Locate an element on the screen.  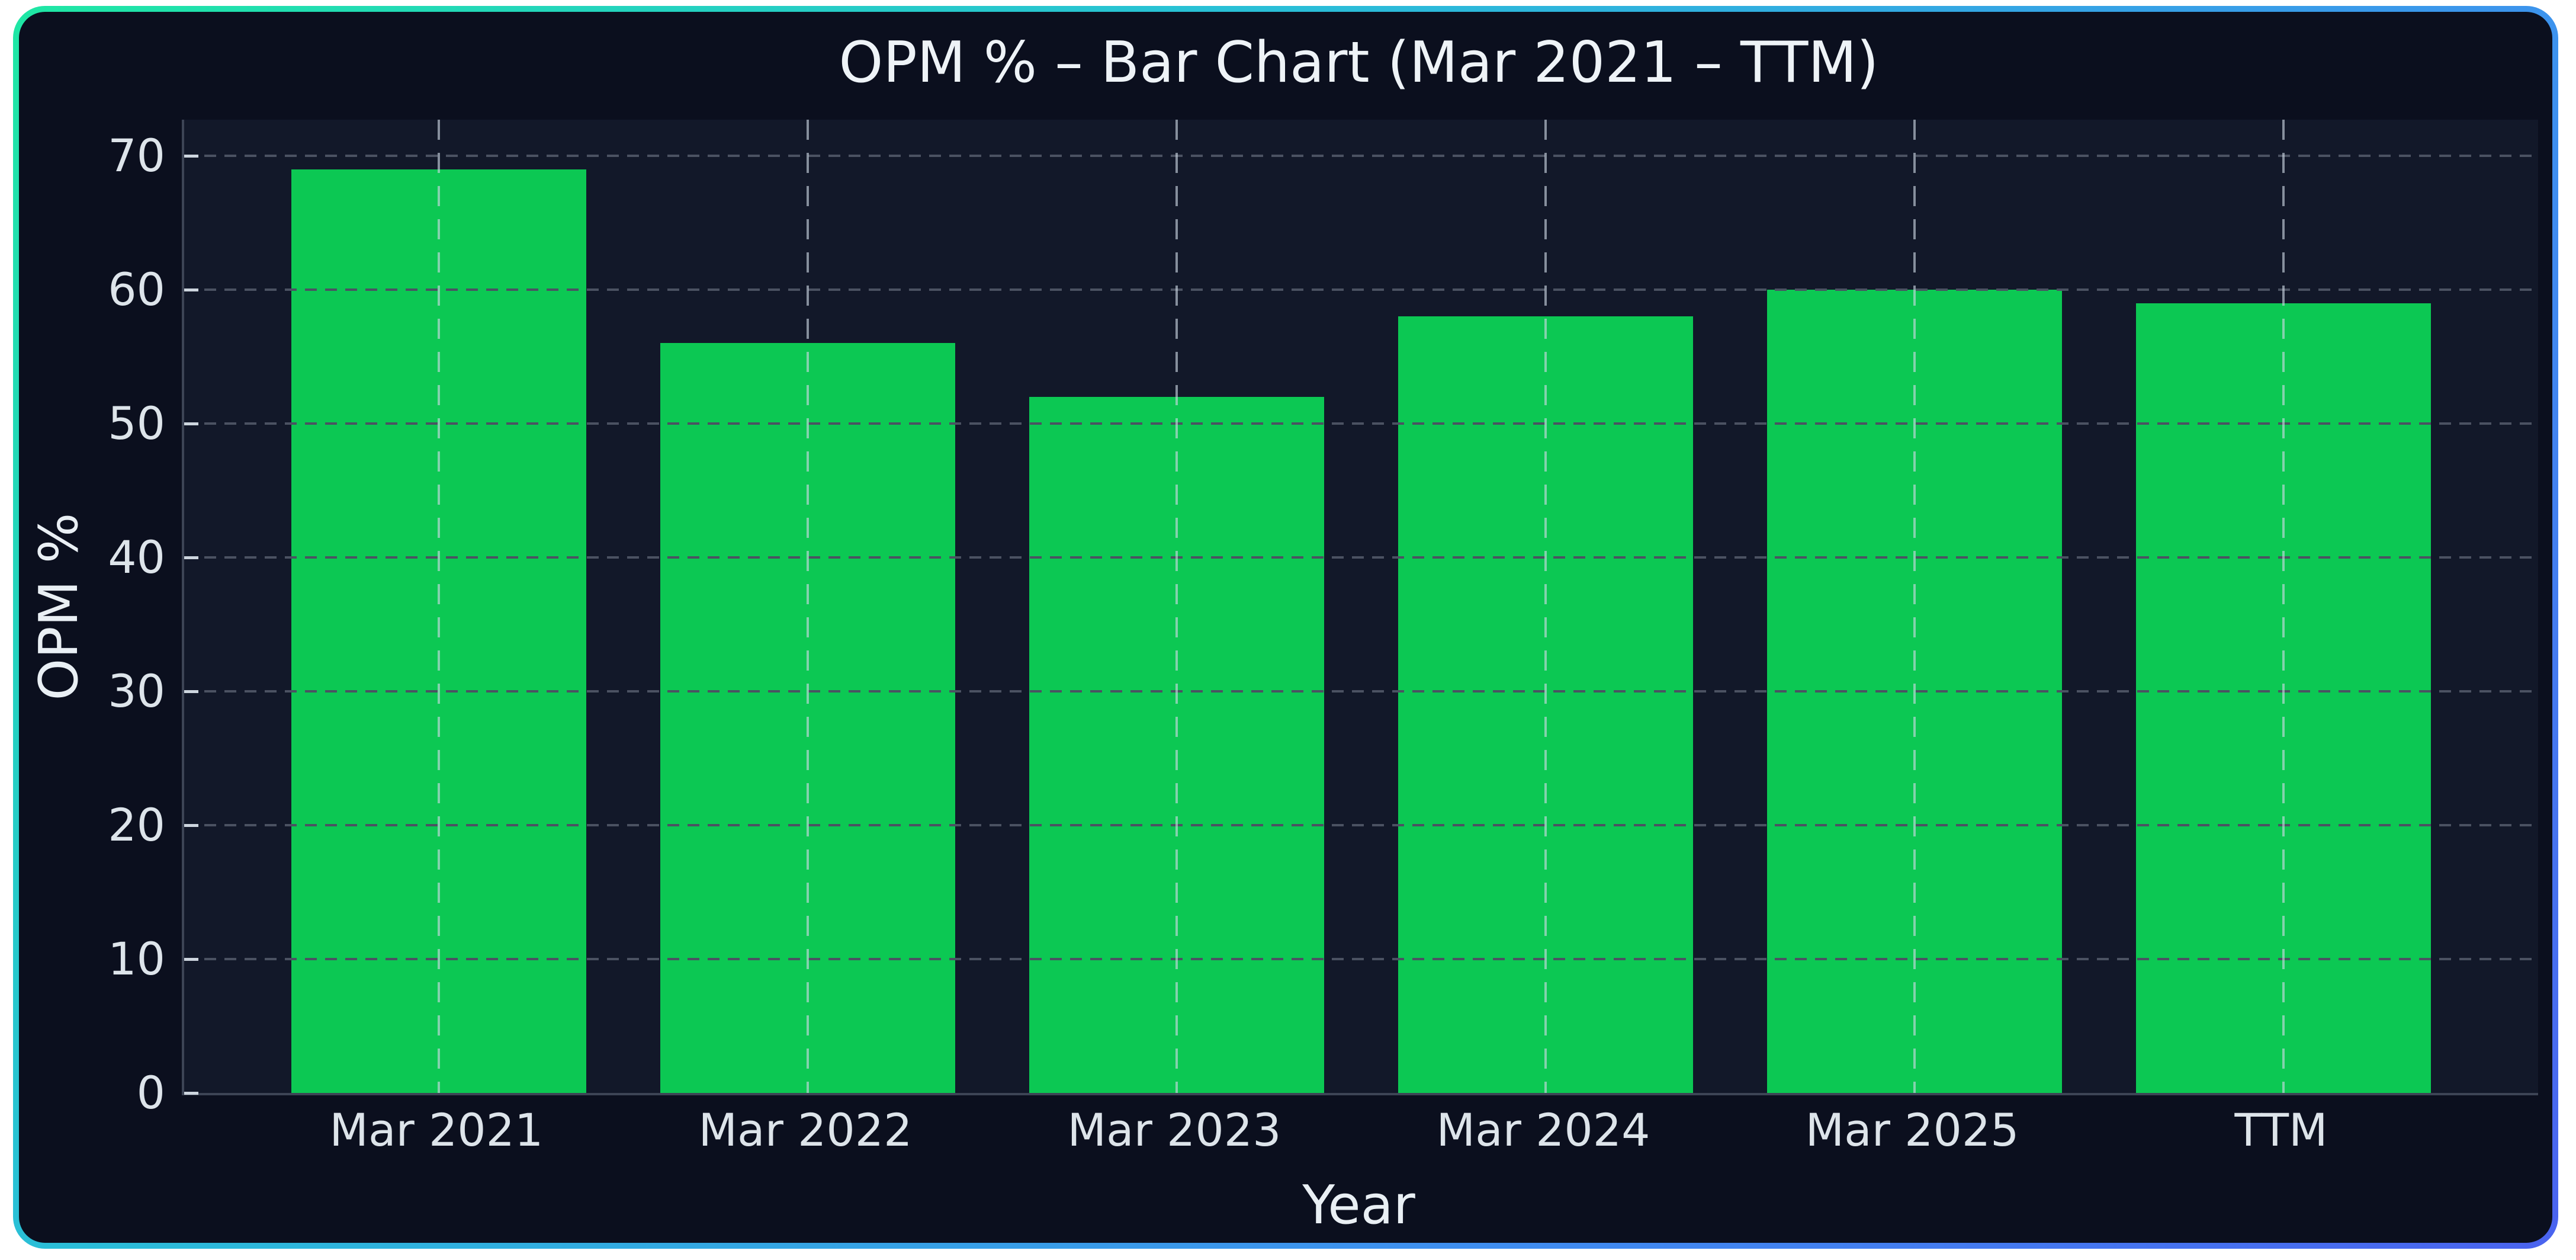
y-tick-label-30: 30 is located at coordinates (136, 691).